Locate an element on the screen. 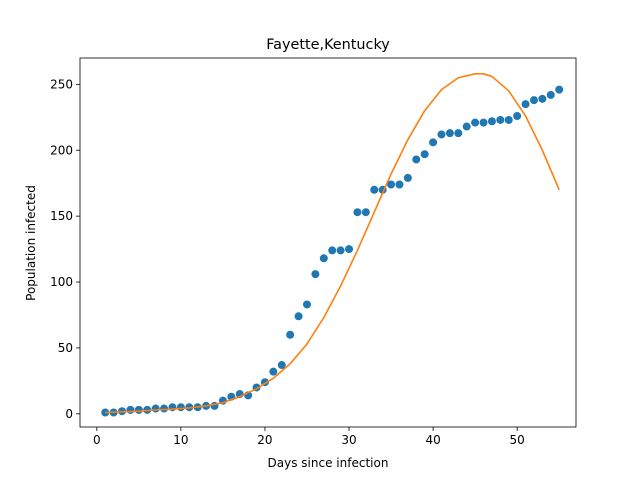 Image resolution: width=640 pixels, height=480 pixels. x-tick-label: 40 is located at coordinates (432, 440).